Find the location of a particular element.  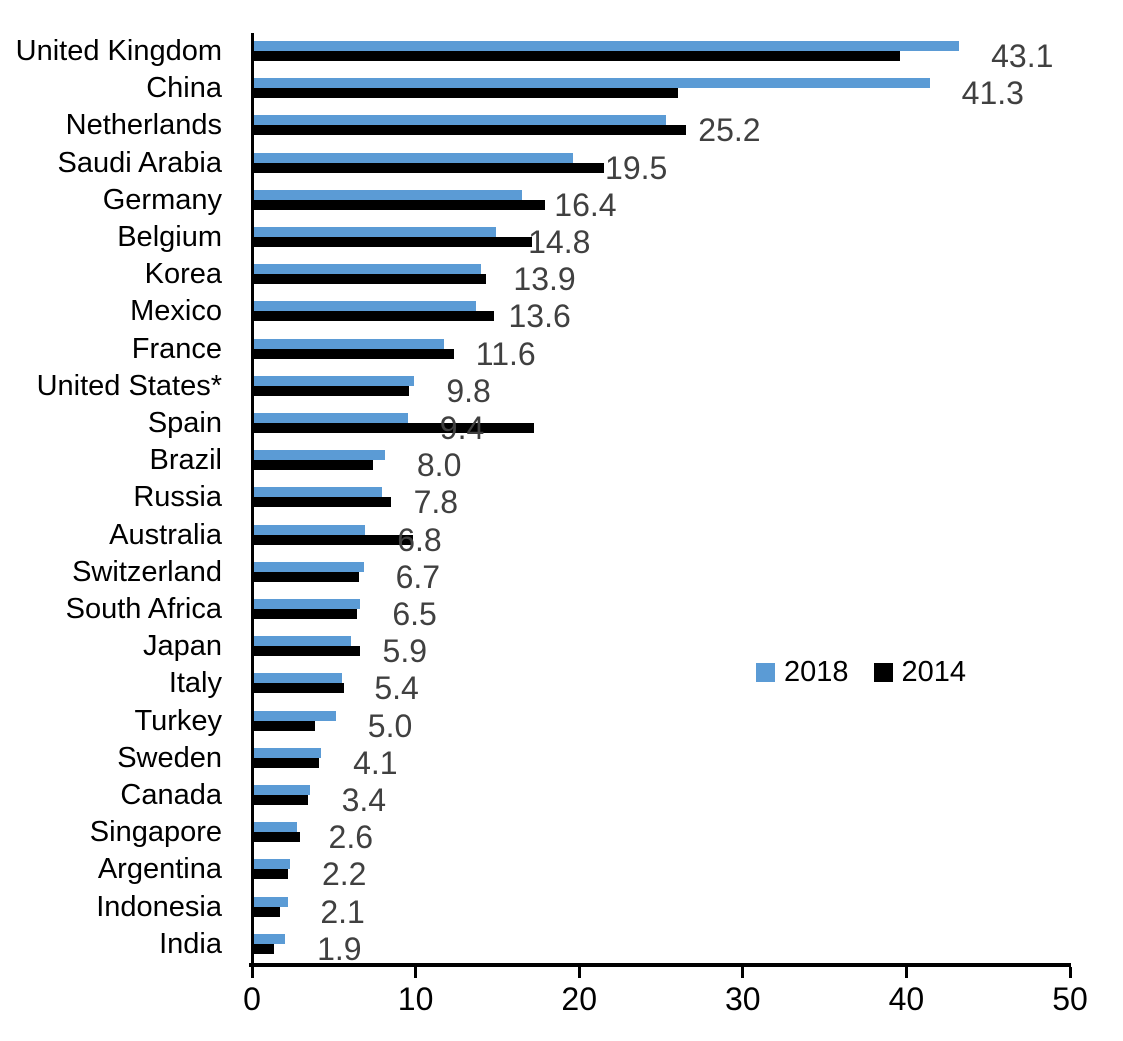

category-label: Brazil is located at coordinates (185, 460).